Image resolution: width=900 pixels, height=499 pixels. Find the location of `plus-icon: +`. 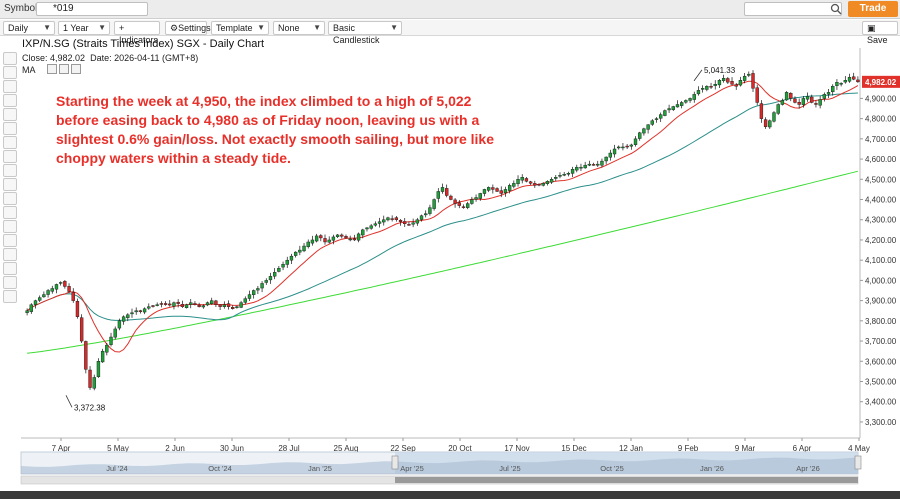

plus-icon: + is located at coordinates (122, 28).